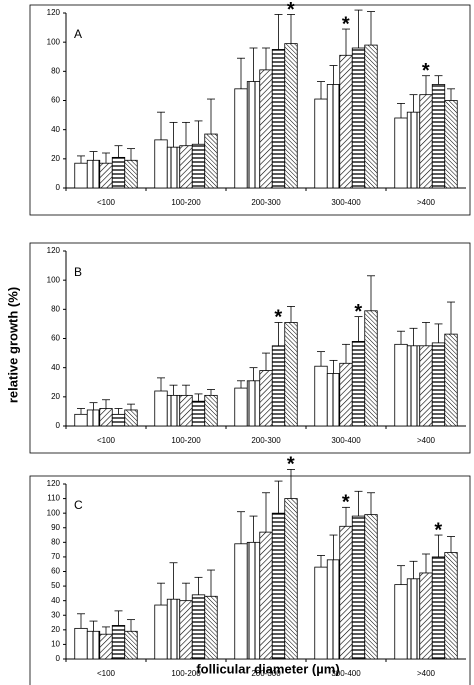 This screenshot has width=474, height=685. I want to click on x-tick-label: <100, so click(106, 673).